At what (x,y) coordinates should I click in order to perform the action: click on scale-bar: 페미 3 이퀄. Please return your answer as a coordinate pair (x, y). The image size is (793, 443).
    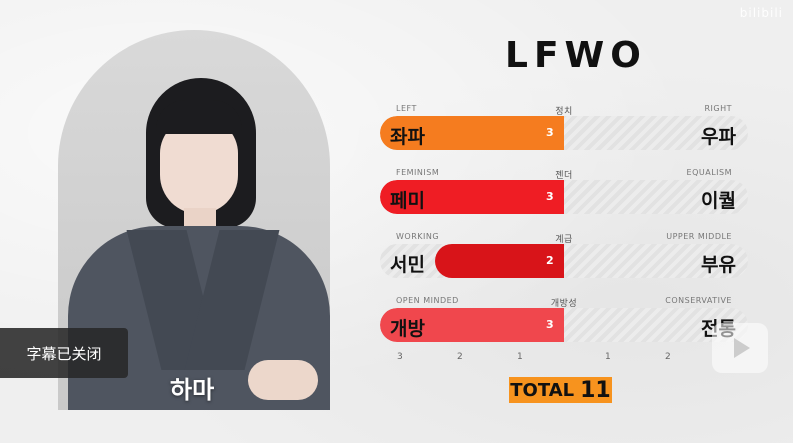
    Looking at the image, I should click on (564, 197).